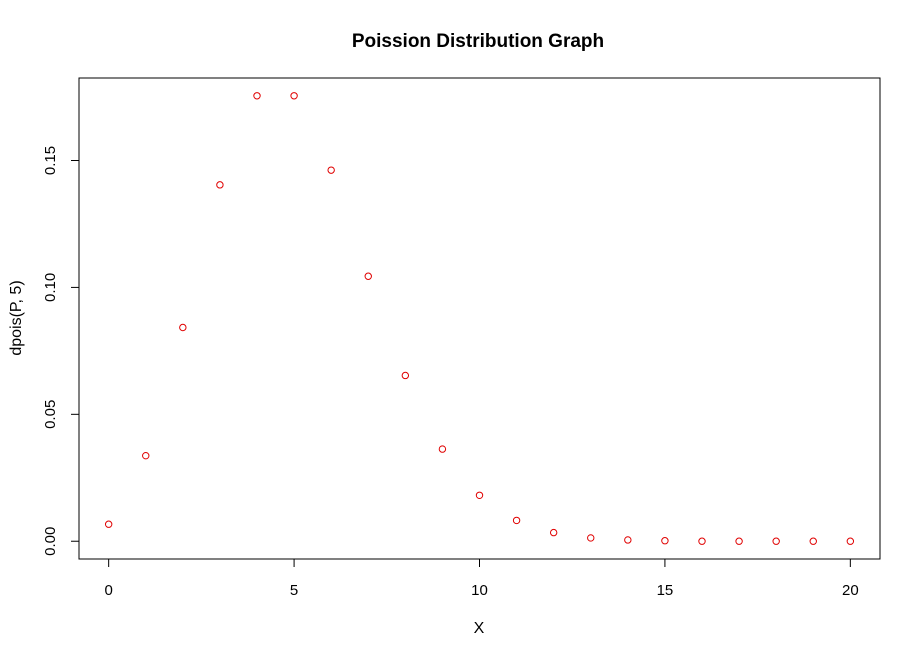 This screenshot has height=657, width=921. I want to click on x-tick-label: 15, so click(665, 590).